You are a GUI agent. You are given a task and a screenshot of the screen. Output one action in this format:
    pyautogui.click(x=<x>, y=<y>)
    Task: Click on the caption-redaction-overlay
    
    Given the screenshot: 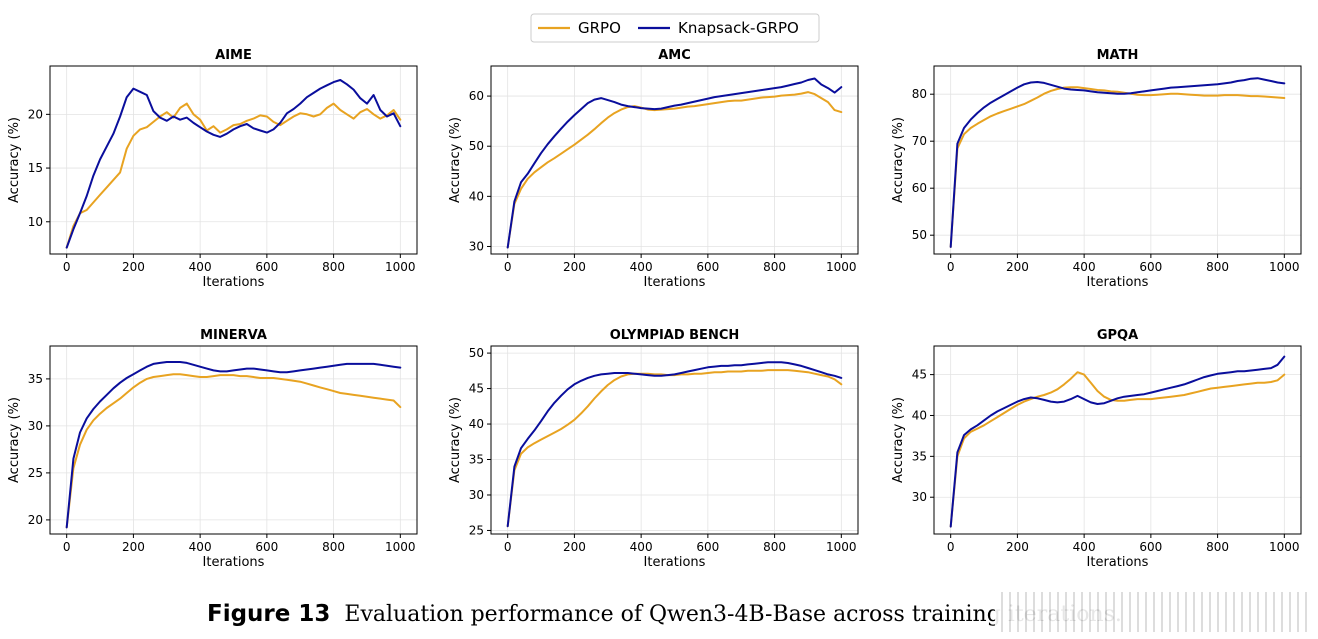 What is the action you would take?
    pyautogui.click(x=1152, y=612)
    